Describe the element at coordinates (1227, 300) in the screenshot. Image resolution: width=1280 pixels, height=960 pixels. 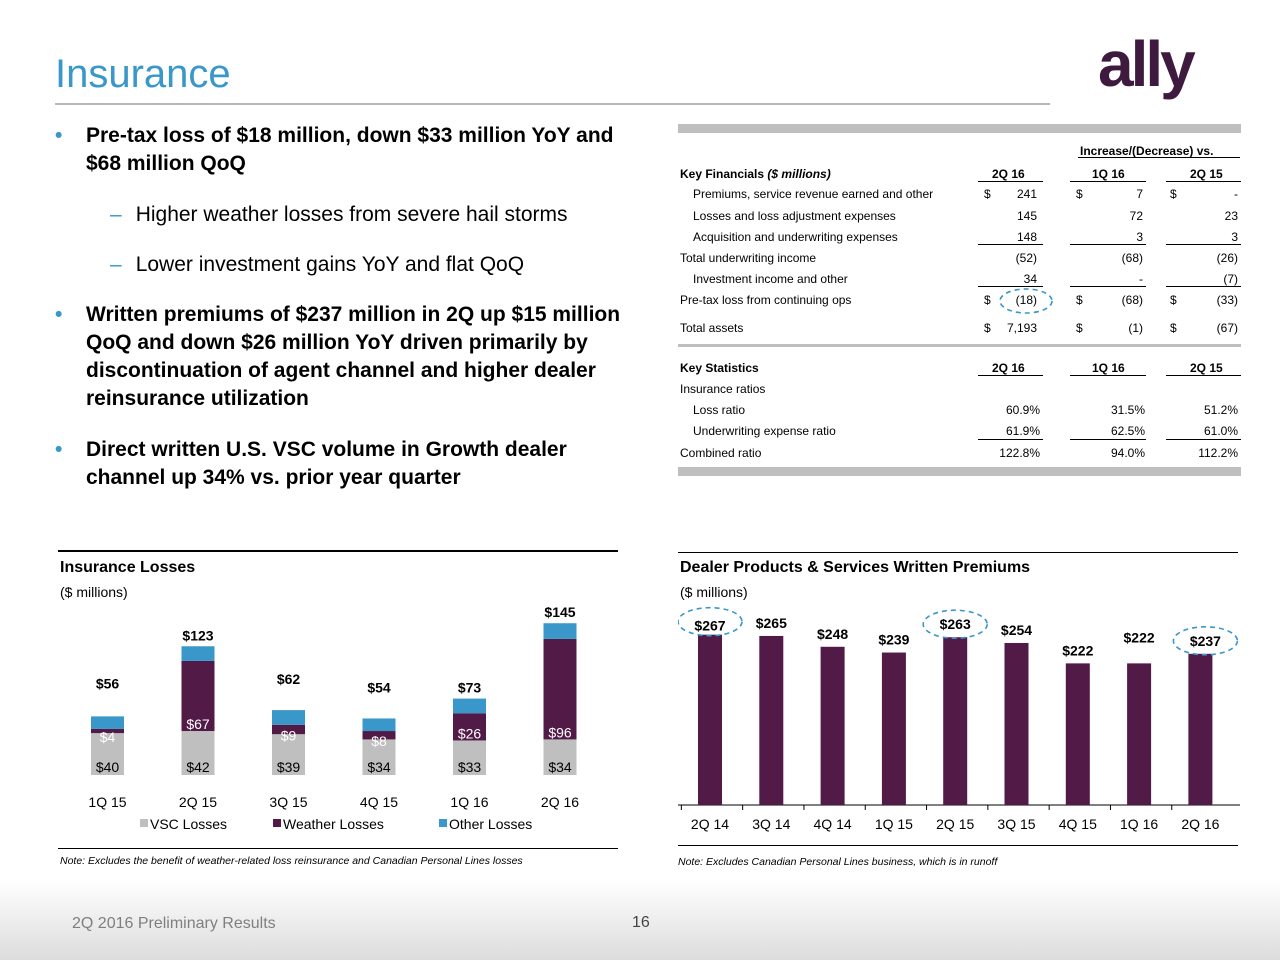
I see `value-2q15: (33)` at that location.